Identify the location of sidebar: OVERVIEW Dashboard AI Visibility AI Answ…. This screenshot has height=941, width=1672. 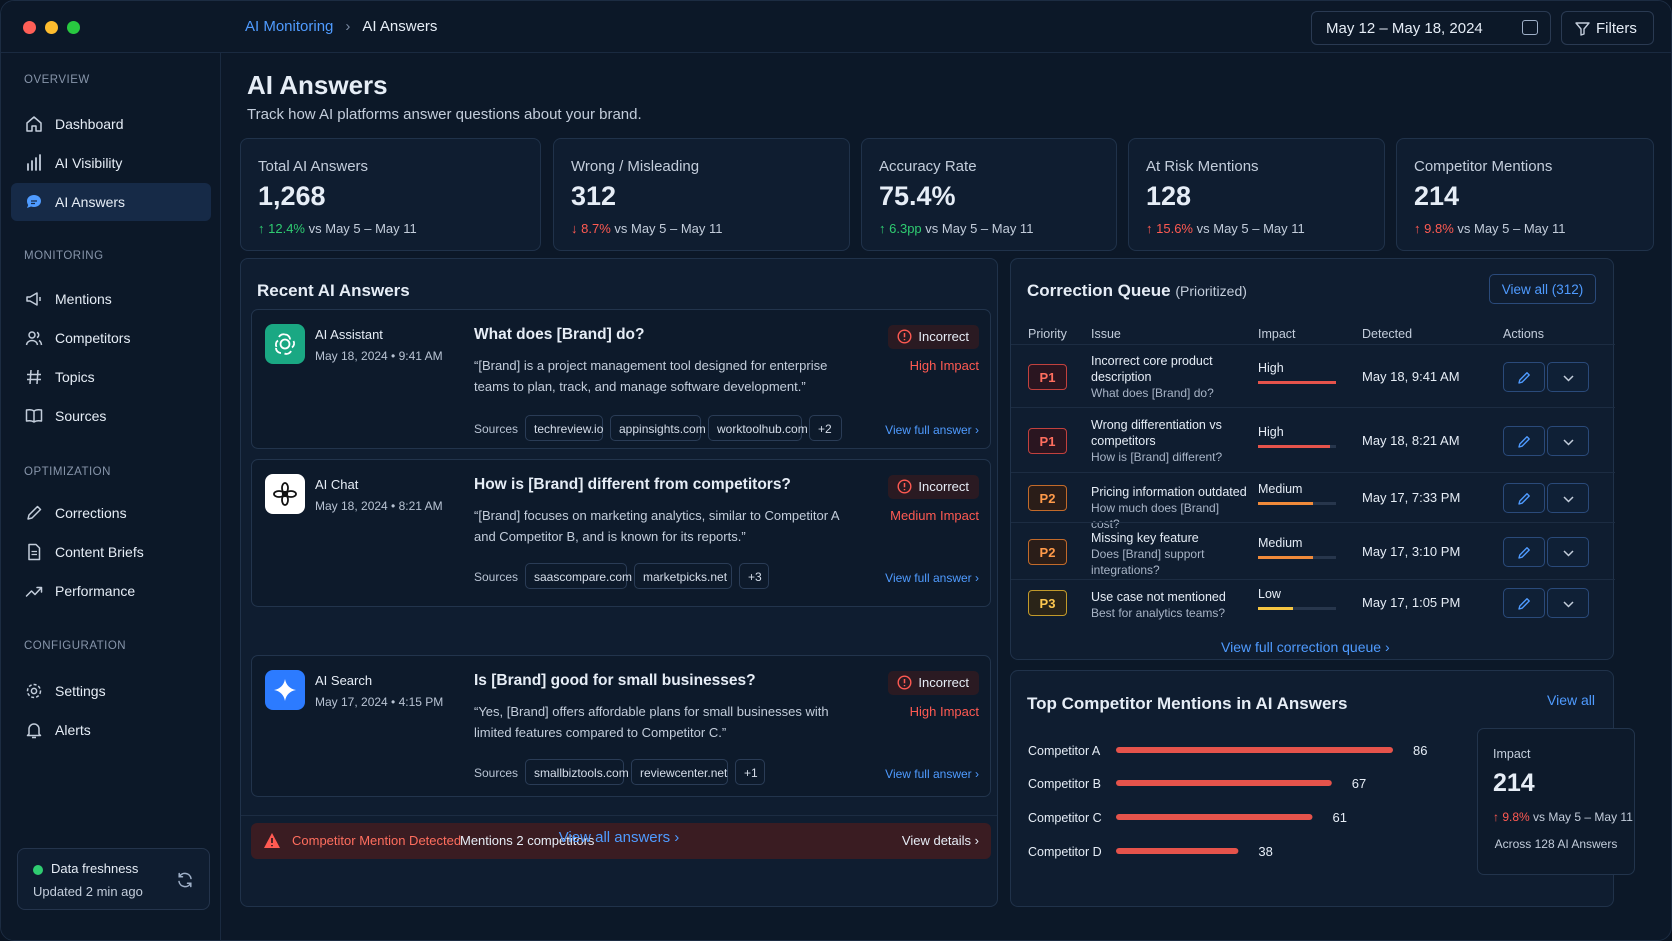
(111, 496).